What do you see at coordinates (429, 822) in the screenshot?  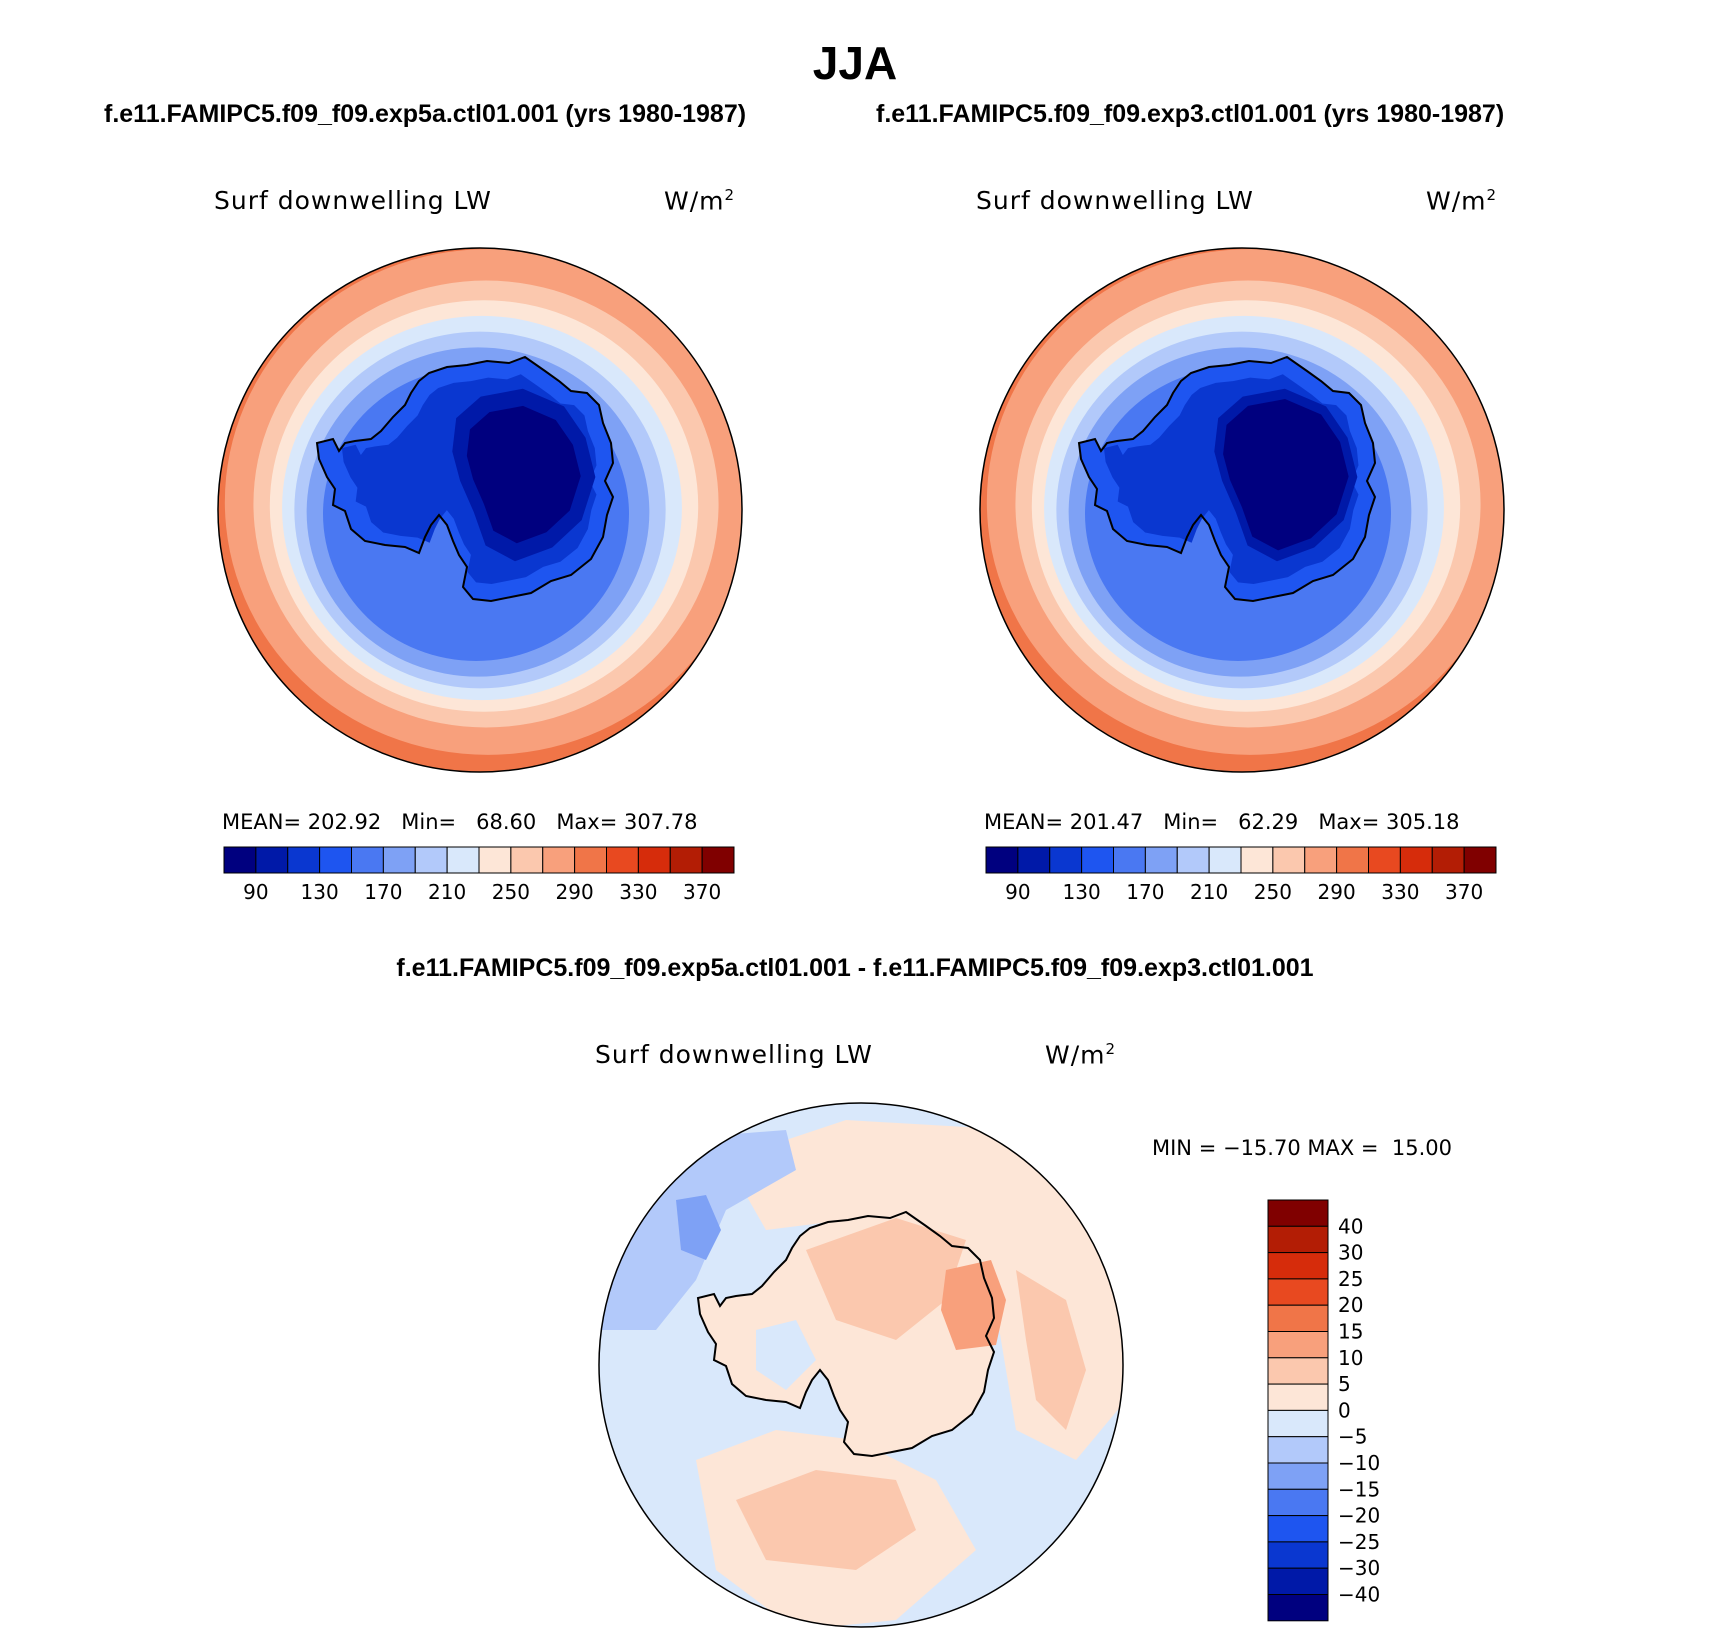 I see `panel-a-min-label: Min=` at bounding box center [429, 822].